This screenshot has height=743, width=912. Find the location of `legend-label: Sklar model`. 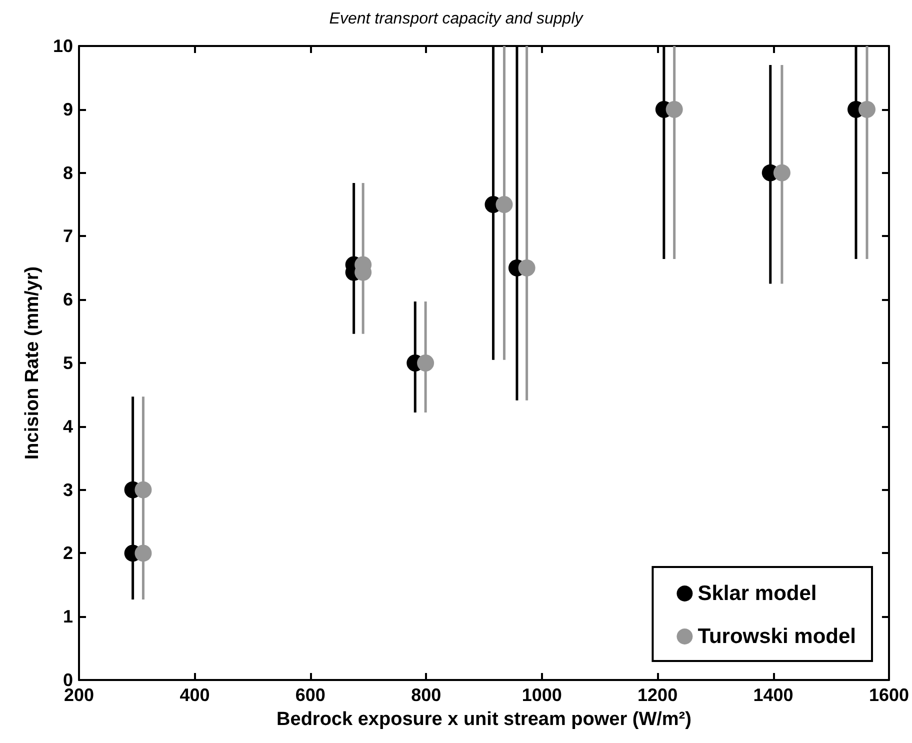

legend-label: Sklar model is located at coordinates (757, 593).